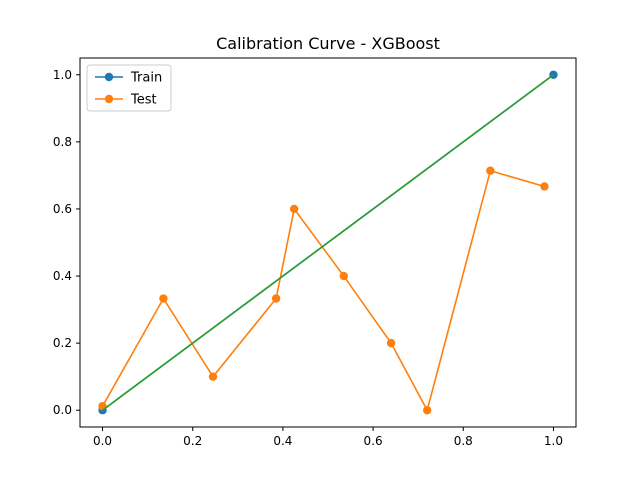 This screenshot has height=480, width=640. What do you see at coordinates (62, 410) in the screenshot?
I see `y-tick-label: 0.0` at bounding box center [62, 410].